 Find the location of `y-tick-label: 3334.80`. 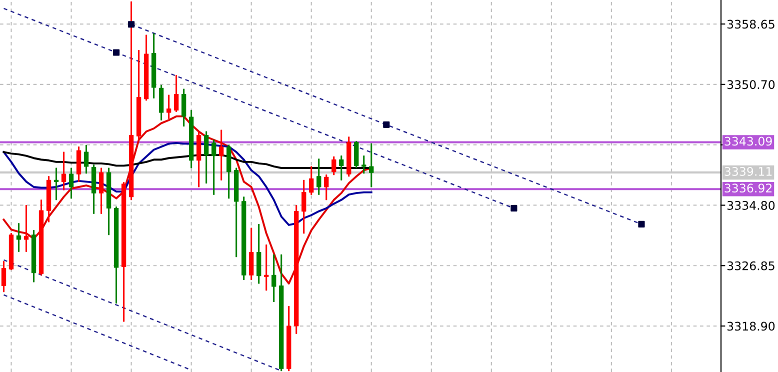

y-tick-label: 3334.80 is located at coordinates (751, 205).